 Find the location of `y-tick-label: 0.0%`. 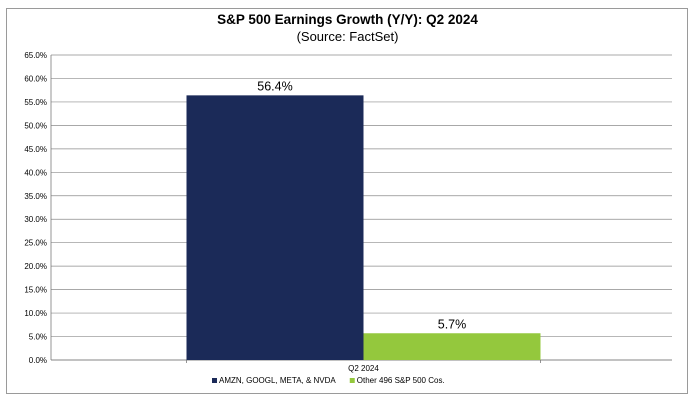

y-tick-label: 0.0% is located at coordinates (38, 360).